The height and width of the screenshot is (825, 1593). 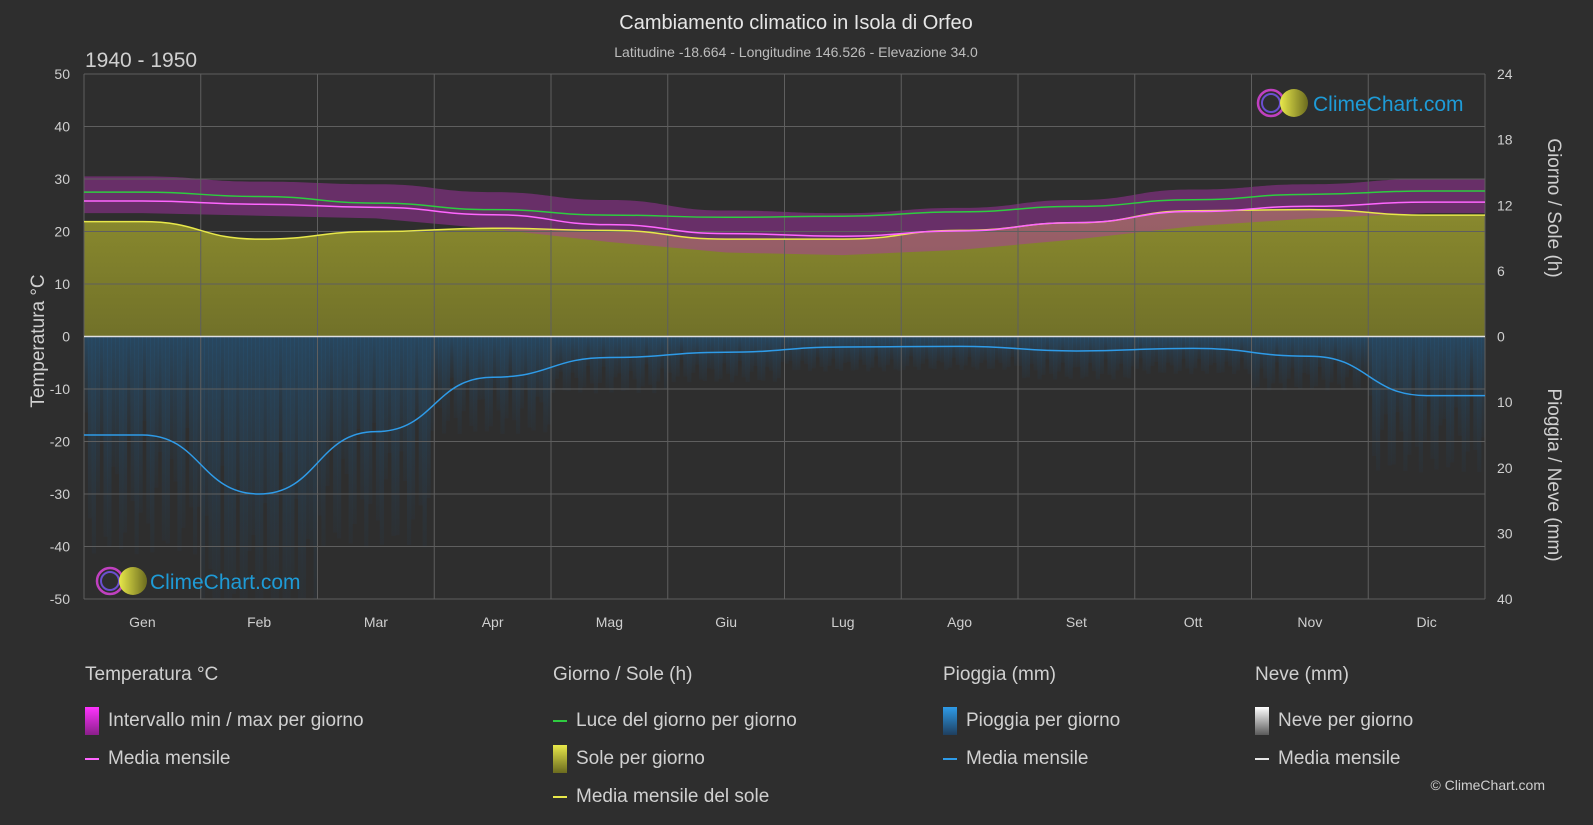 I want to click on legend-snow: Neve (mm) Neve per giorno Media mensile, so click(x=1334, y=721).